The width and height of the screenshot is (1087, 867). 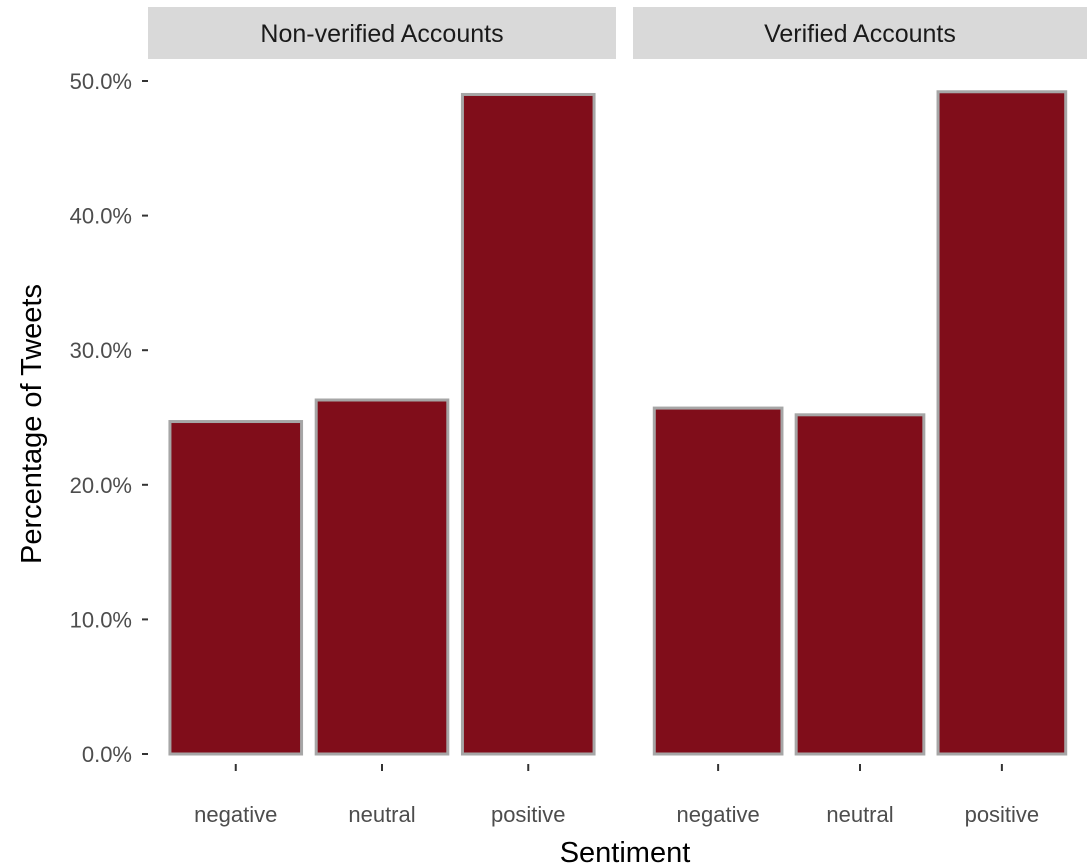 What do you see at coordinates (107, 754) in the screenshot?
I see `y-tick-label: 0.0%` at bounding box center [107, 754].